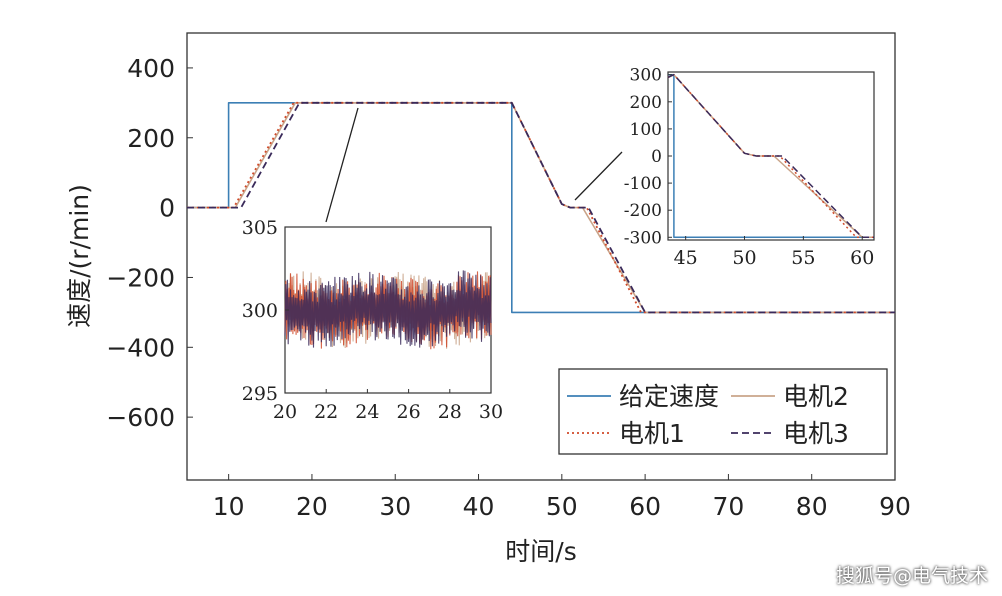  What do you see at coordinates (229, 506) in the screenshot?
I see `x-tick-label: 10` at bounding box center [229, 506].